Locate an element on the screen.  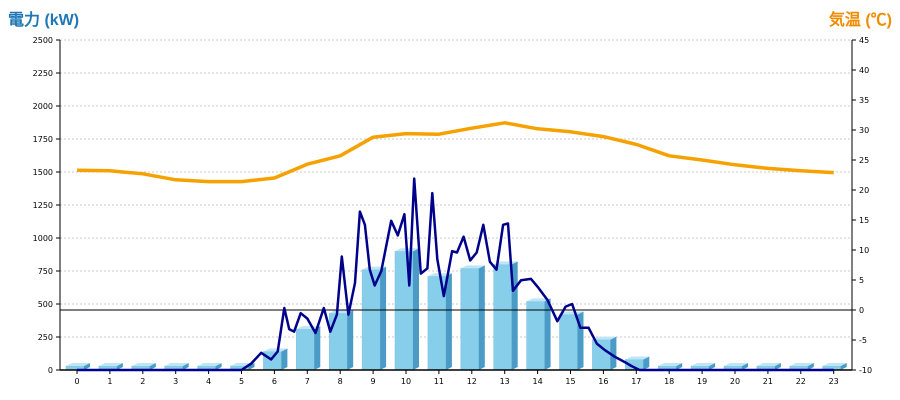
x-tick-label: 12 is located at coordinates (472, 381).